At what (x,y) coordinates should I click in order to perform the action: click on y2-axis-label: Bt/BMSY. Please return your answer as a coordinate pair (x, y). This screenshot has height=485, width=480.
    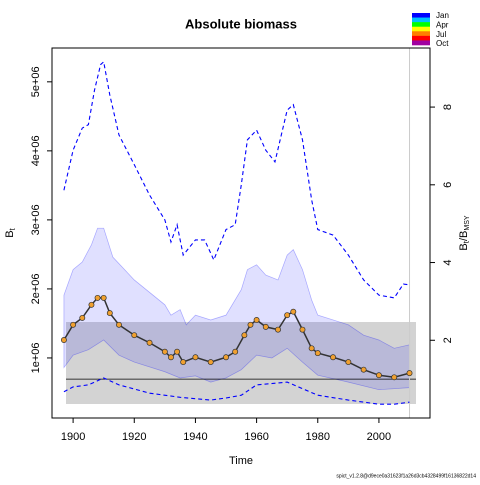
    Looking at the image, I should click on (464, 232).